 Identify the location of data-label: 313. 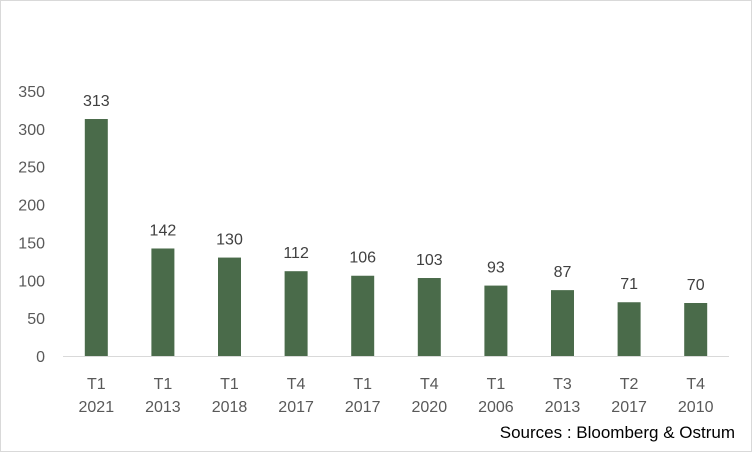
(96, 101).